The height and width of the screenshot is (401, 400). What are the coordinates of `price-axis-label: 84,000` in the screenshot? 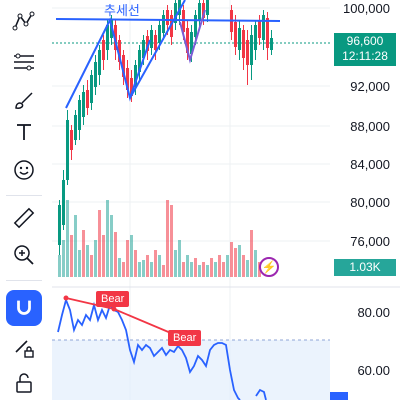 It's located at (370, 164).